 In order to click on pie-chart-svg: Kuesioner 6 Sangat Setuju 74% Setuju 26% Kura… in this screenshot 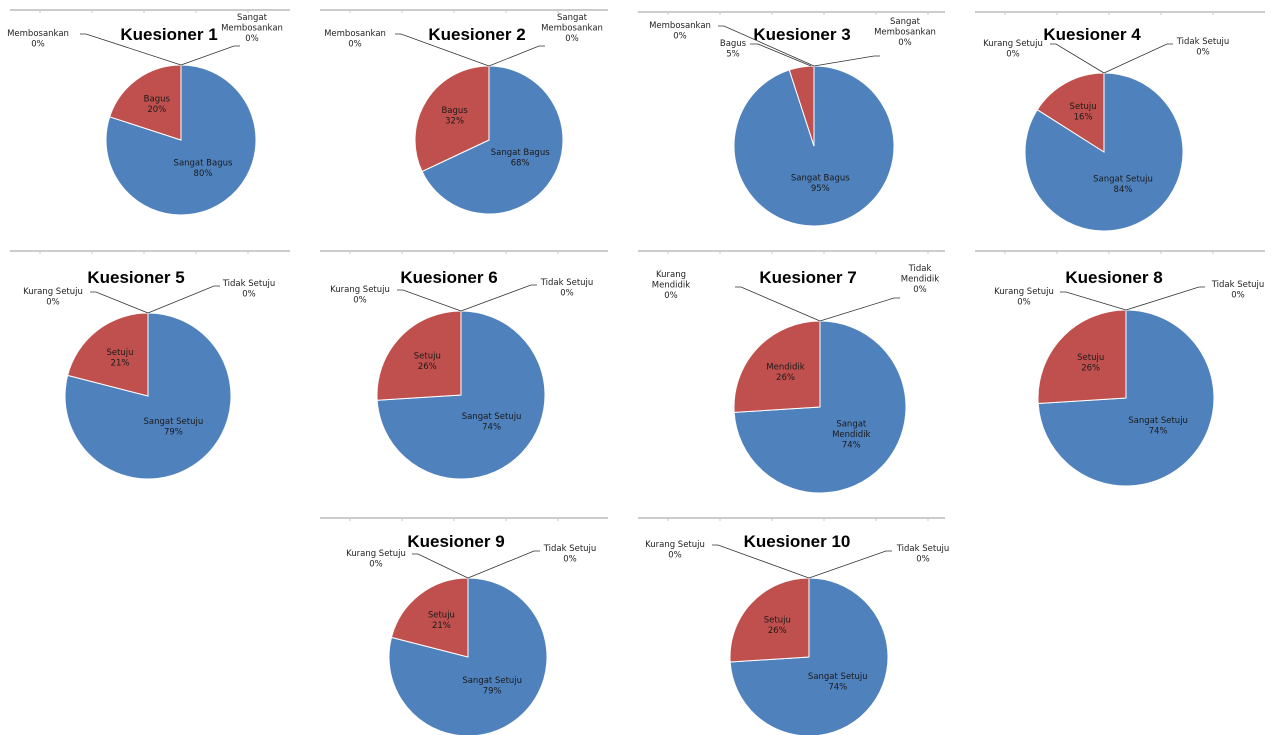, I will do `click(464, 365)`.